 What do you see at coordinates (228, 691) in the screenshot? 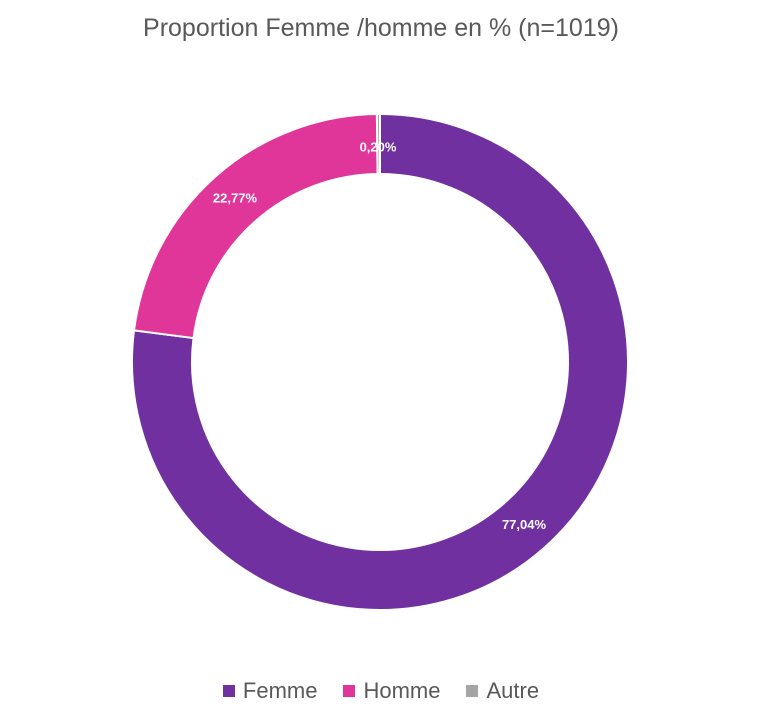
I see `legend-swatch-femme` at bounding box center [228, 691].